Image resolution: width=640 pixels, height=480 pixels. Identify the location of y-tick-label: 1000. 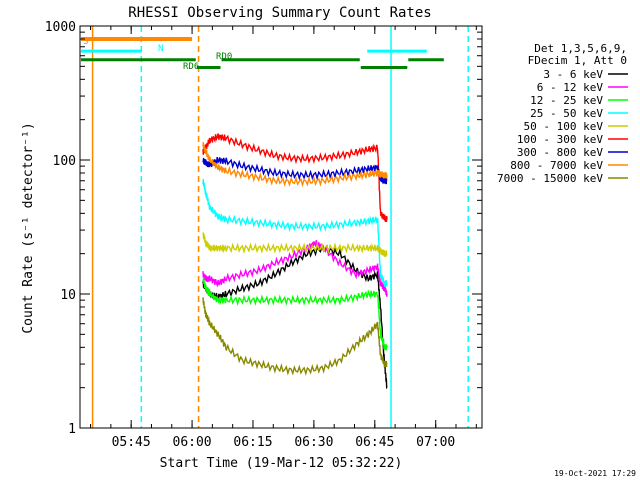
(60, 27).